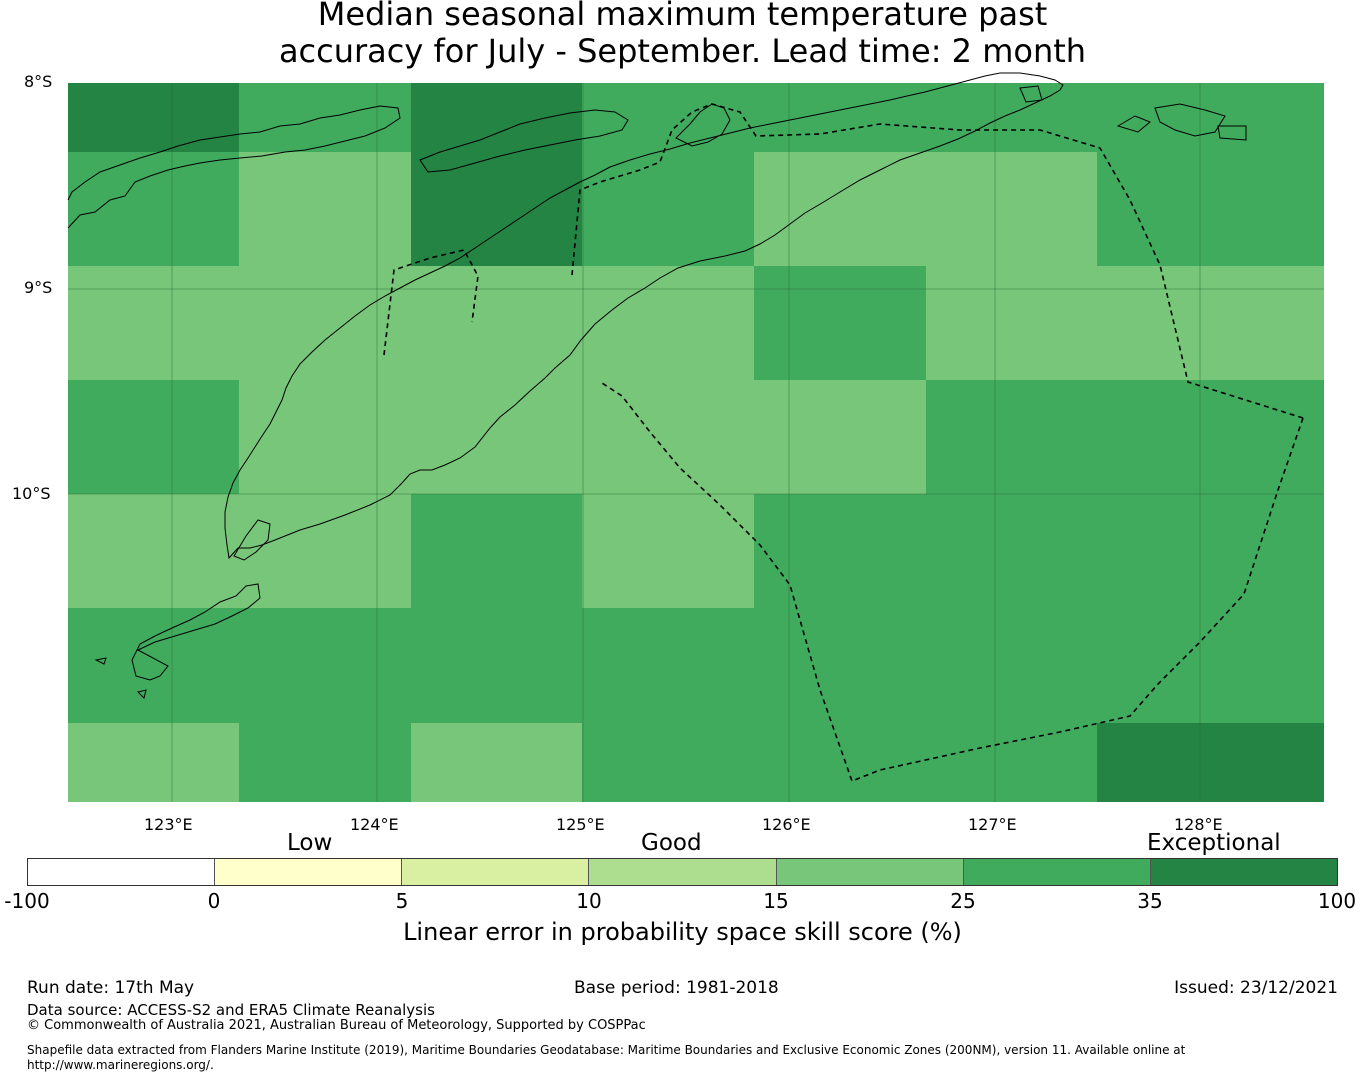  I want to click on lon-label-128e: 128°E, so click(1198, 824).